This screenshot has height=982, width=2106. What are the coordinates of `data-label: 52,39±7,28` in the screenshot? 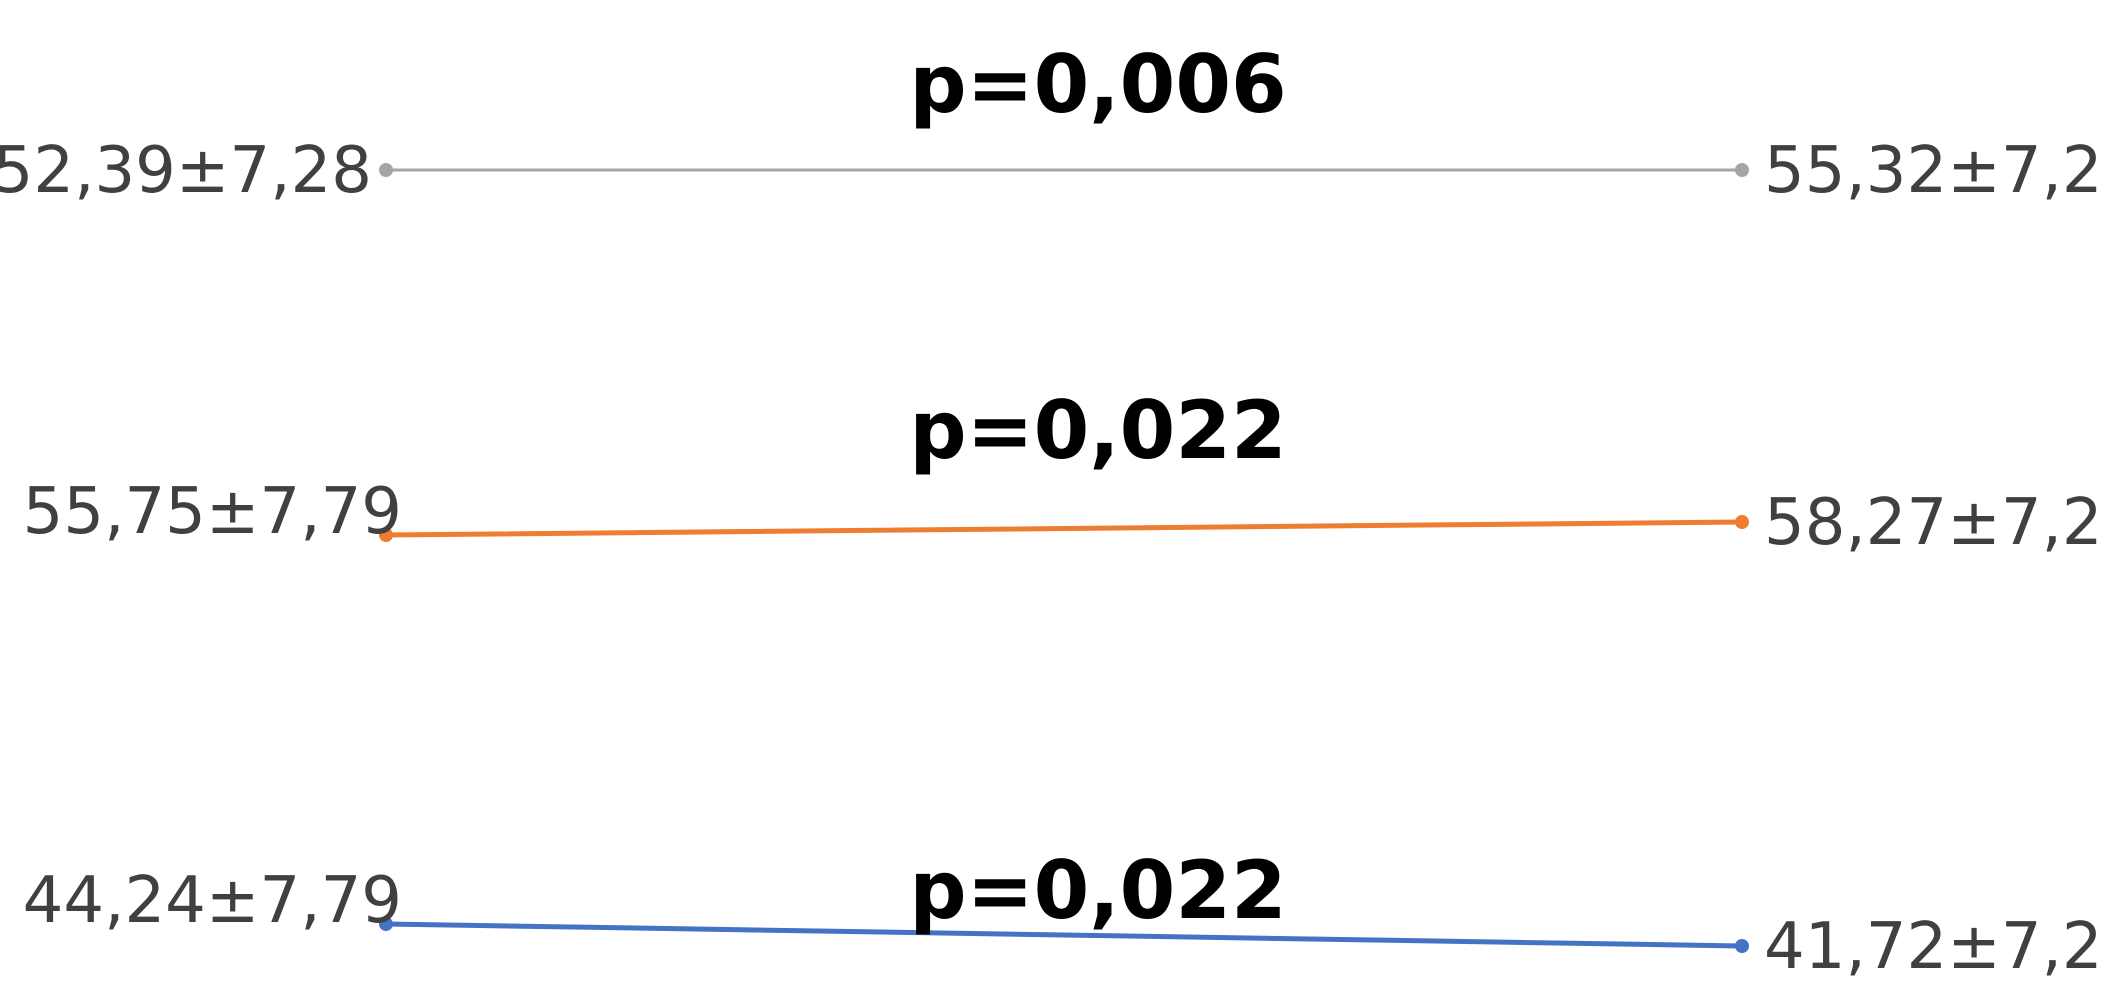 It's located at (186, 171).